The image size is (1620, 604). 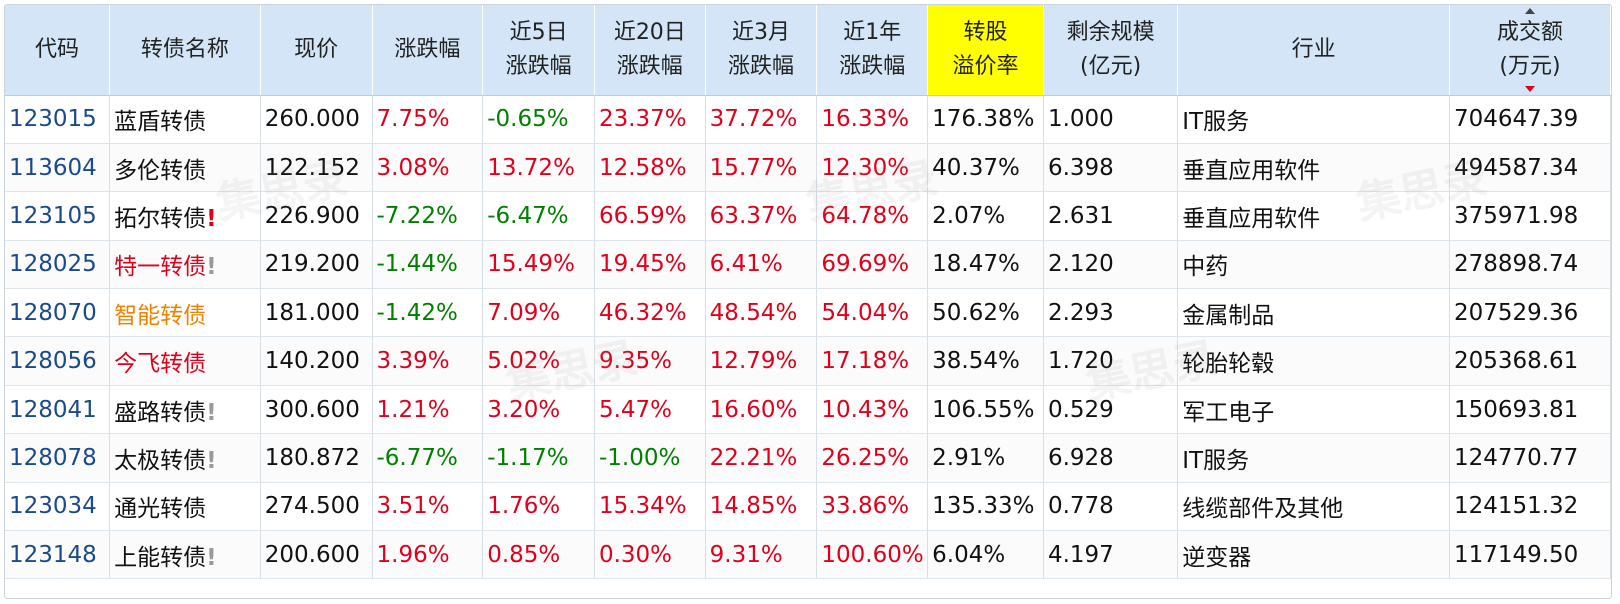 I want to click on cell-remain: 1.720, so click(x=1111, y=361).